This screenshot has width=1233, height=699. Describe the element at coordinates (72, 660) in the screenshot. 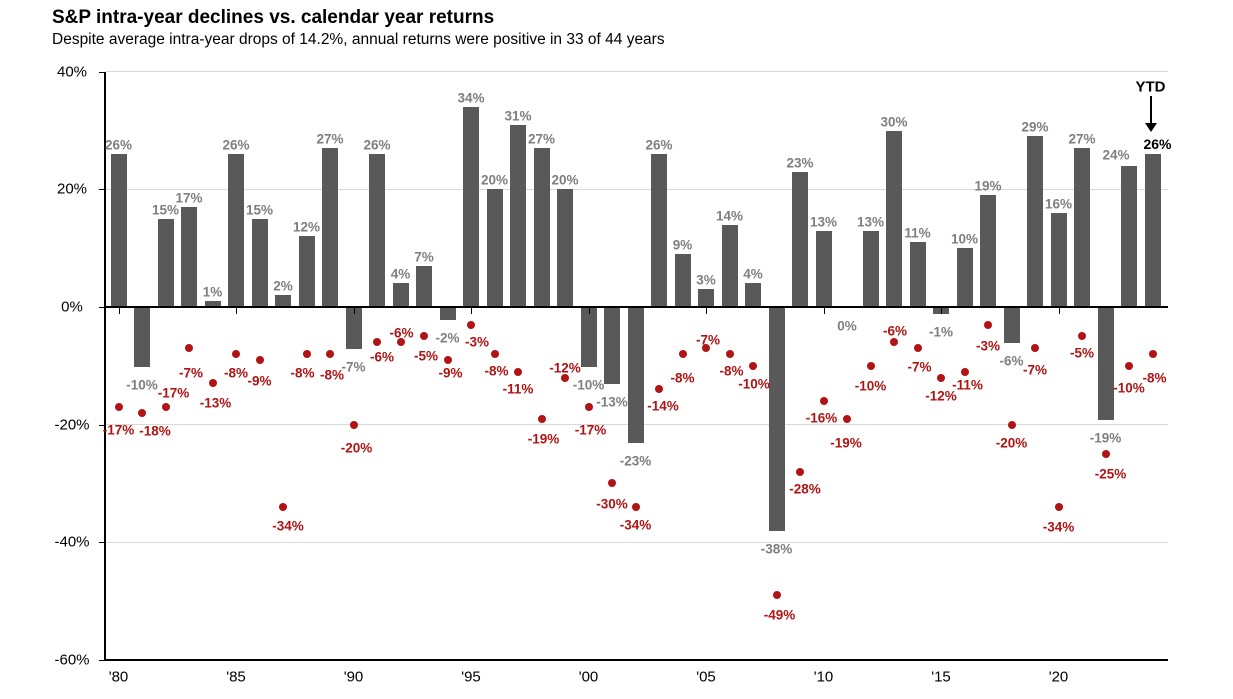

I see `y-axis-label: -60%` at that location.